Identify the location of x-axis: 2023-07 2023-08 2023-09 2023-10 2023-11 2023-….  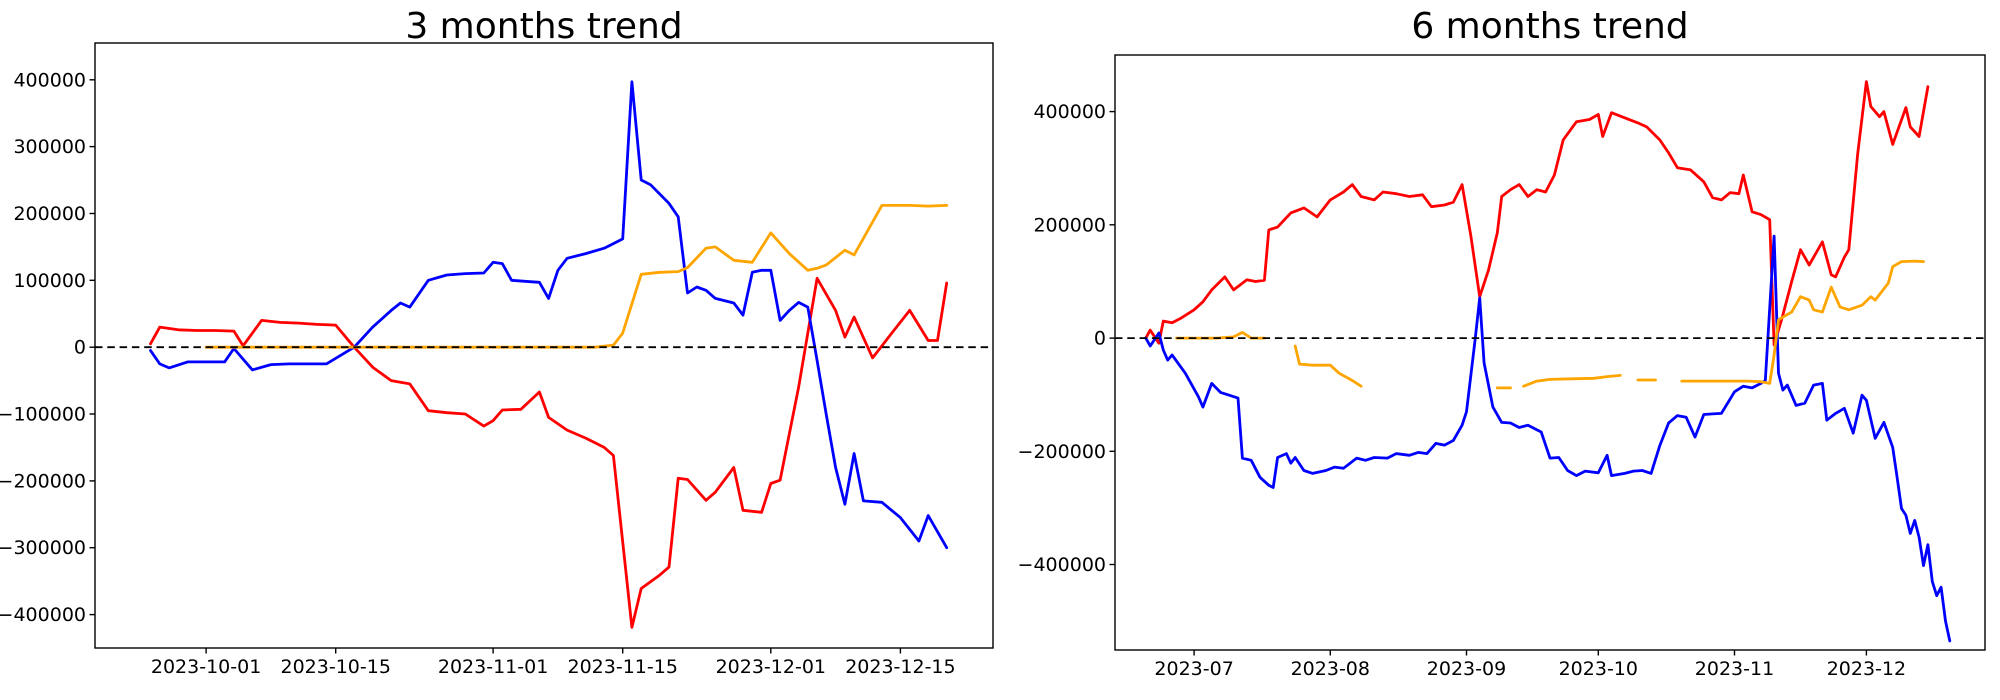
(1530, 665).